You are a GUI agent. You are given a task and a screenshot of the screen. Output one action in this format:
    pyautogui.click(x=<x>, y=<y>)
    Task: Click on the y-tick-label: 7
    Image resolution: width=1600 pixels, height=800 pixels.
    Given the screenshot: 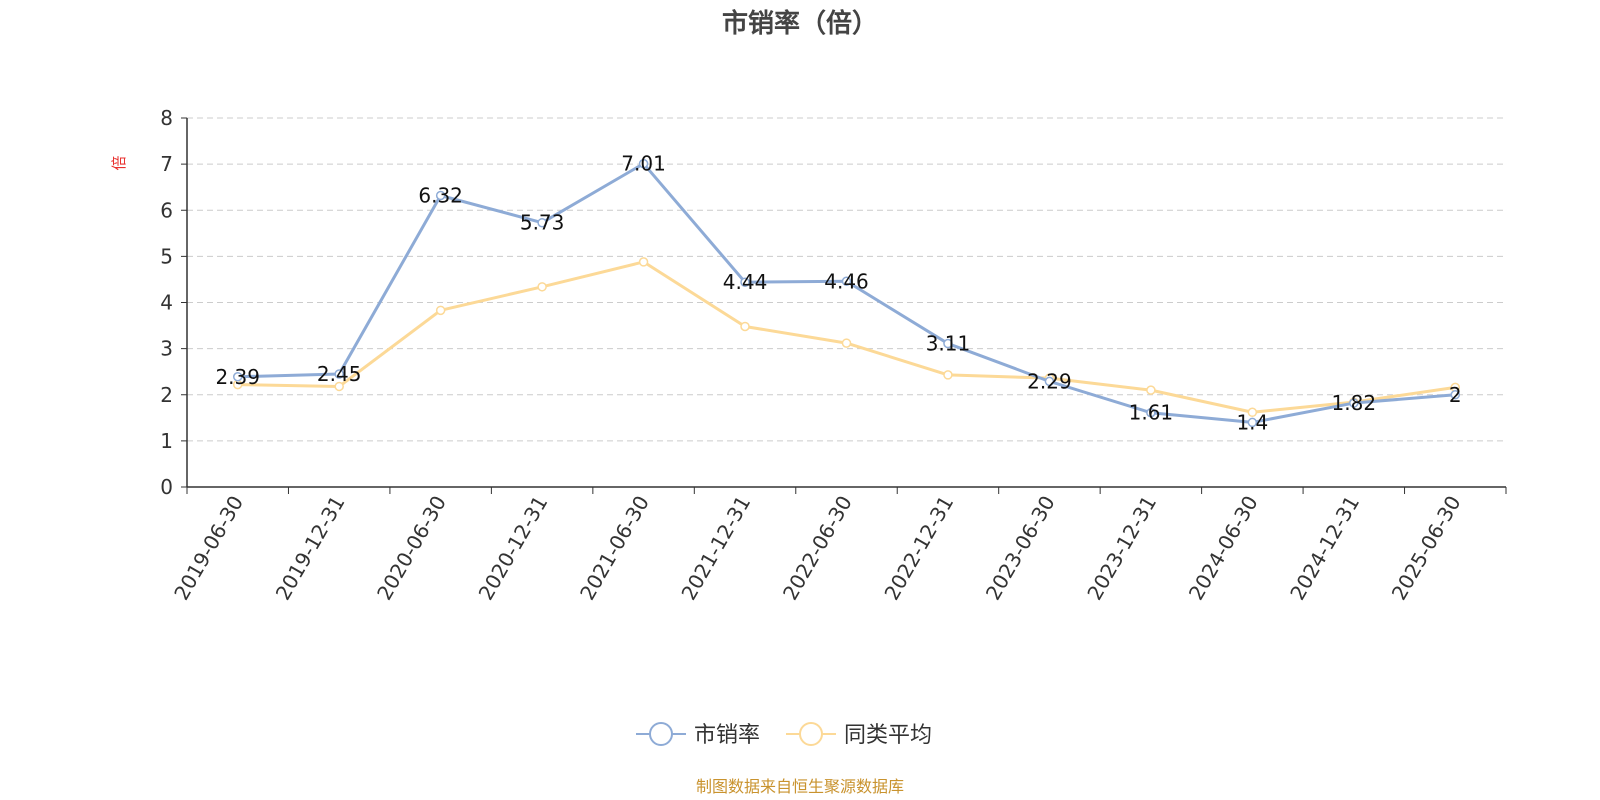 What is the action you would take?
    pyautogui.click(x=166, y=164)
    